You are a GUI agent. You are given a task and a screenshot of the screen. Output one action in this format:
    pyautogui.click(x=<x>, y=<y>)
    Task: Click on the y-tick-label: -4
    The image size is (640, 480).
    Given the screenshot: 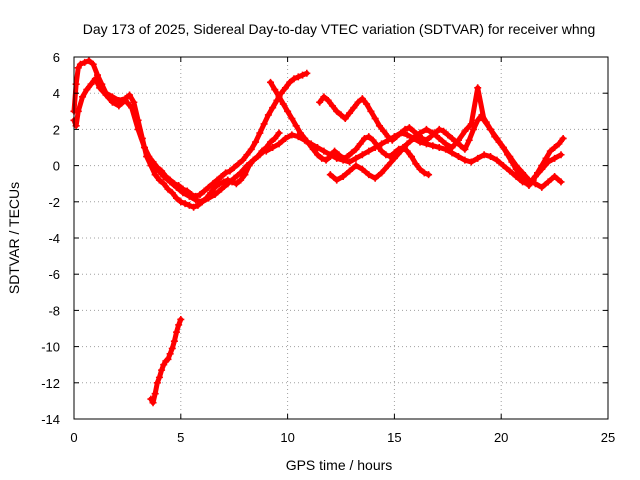 What is the action you would take?
    pyautogui.click(x=54, y=238)
    